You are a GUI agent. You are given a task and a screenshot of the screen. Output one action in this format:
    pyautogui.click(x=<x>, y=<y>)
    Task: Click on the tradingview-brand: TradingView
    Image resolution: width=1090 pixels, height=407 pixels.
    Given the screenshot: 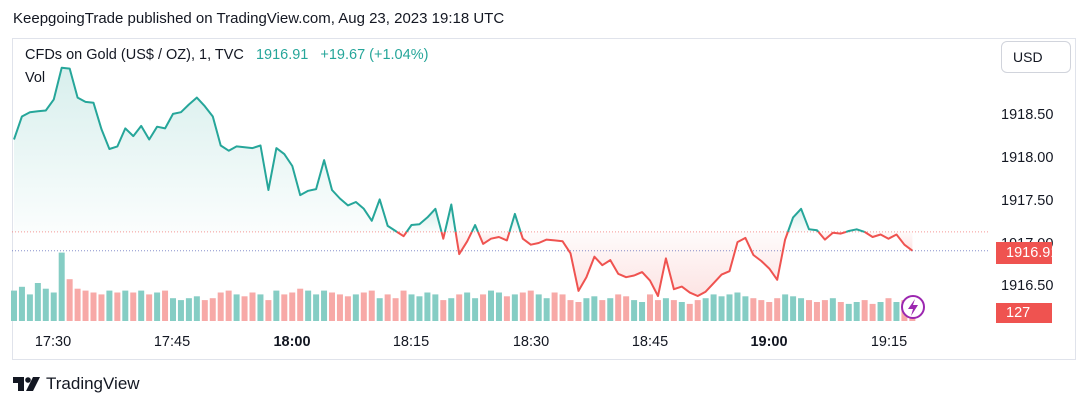 What is the action you would take?
    pyautogui.click(x=76, y=384)
    